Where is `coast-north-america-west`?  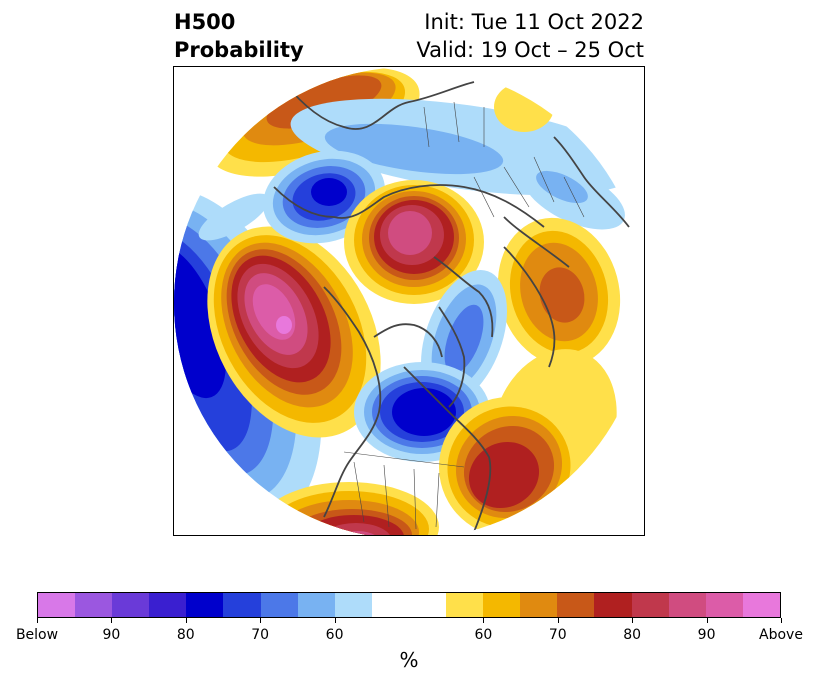 coast-north-america-west is located at coordinates (352, 402).